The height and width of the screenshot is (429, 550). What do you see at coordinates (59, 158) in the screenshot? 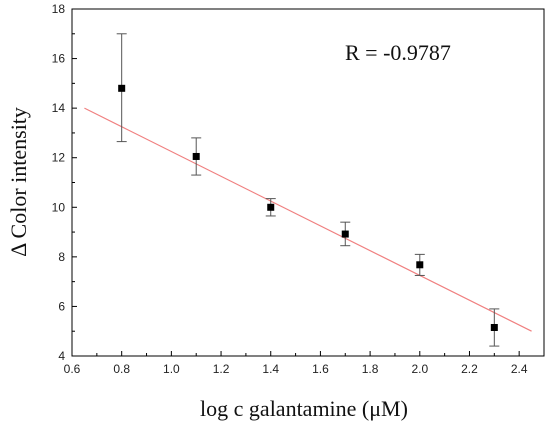
I see `y-tick-label: 12` at bounding box center [59, 158].